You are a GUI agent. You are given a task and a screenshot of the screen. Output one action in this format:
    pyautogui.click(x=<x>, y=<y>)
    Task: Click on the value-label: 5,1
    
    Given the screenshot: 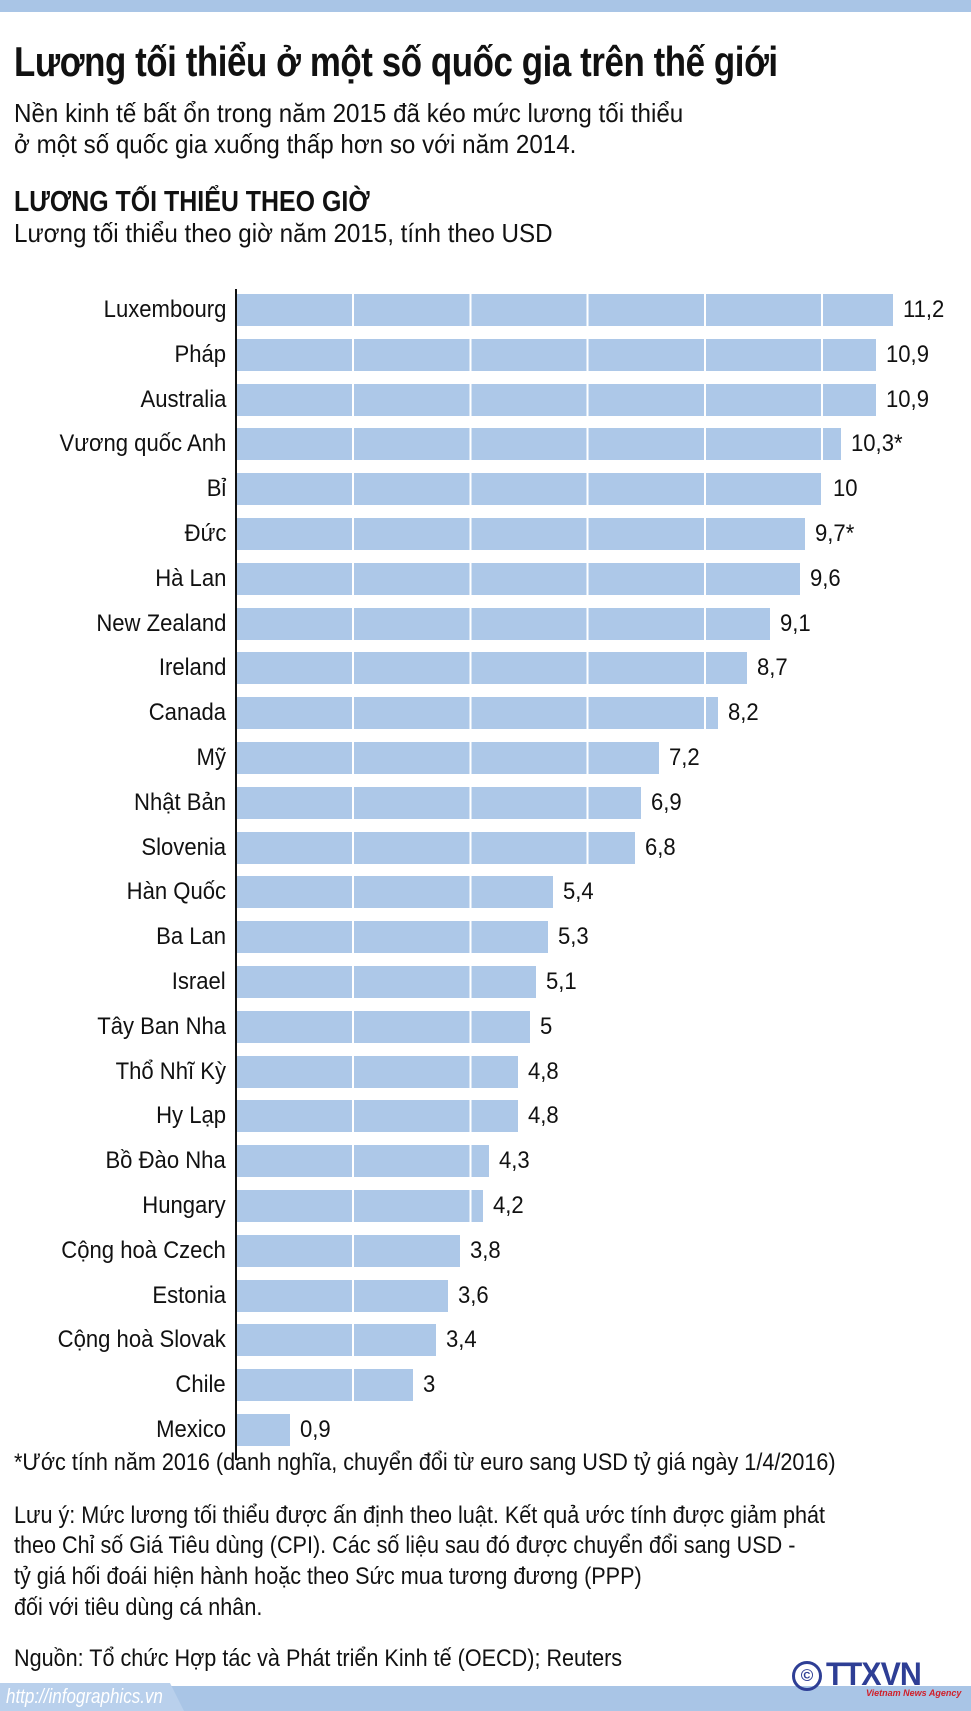 What is the action you would take?
    pyautogui.click(x=561, y=981)
    